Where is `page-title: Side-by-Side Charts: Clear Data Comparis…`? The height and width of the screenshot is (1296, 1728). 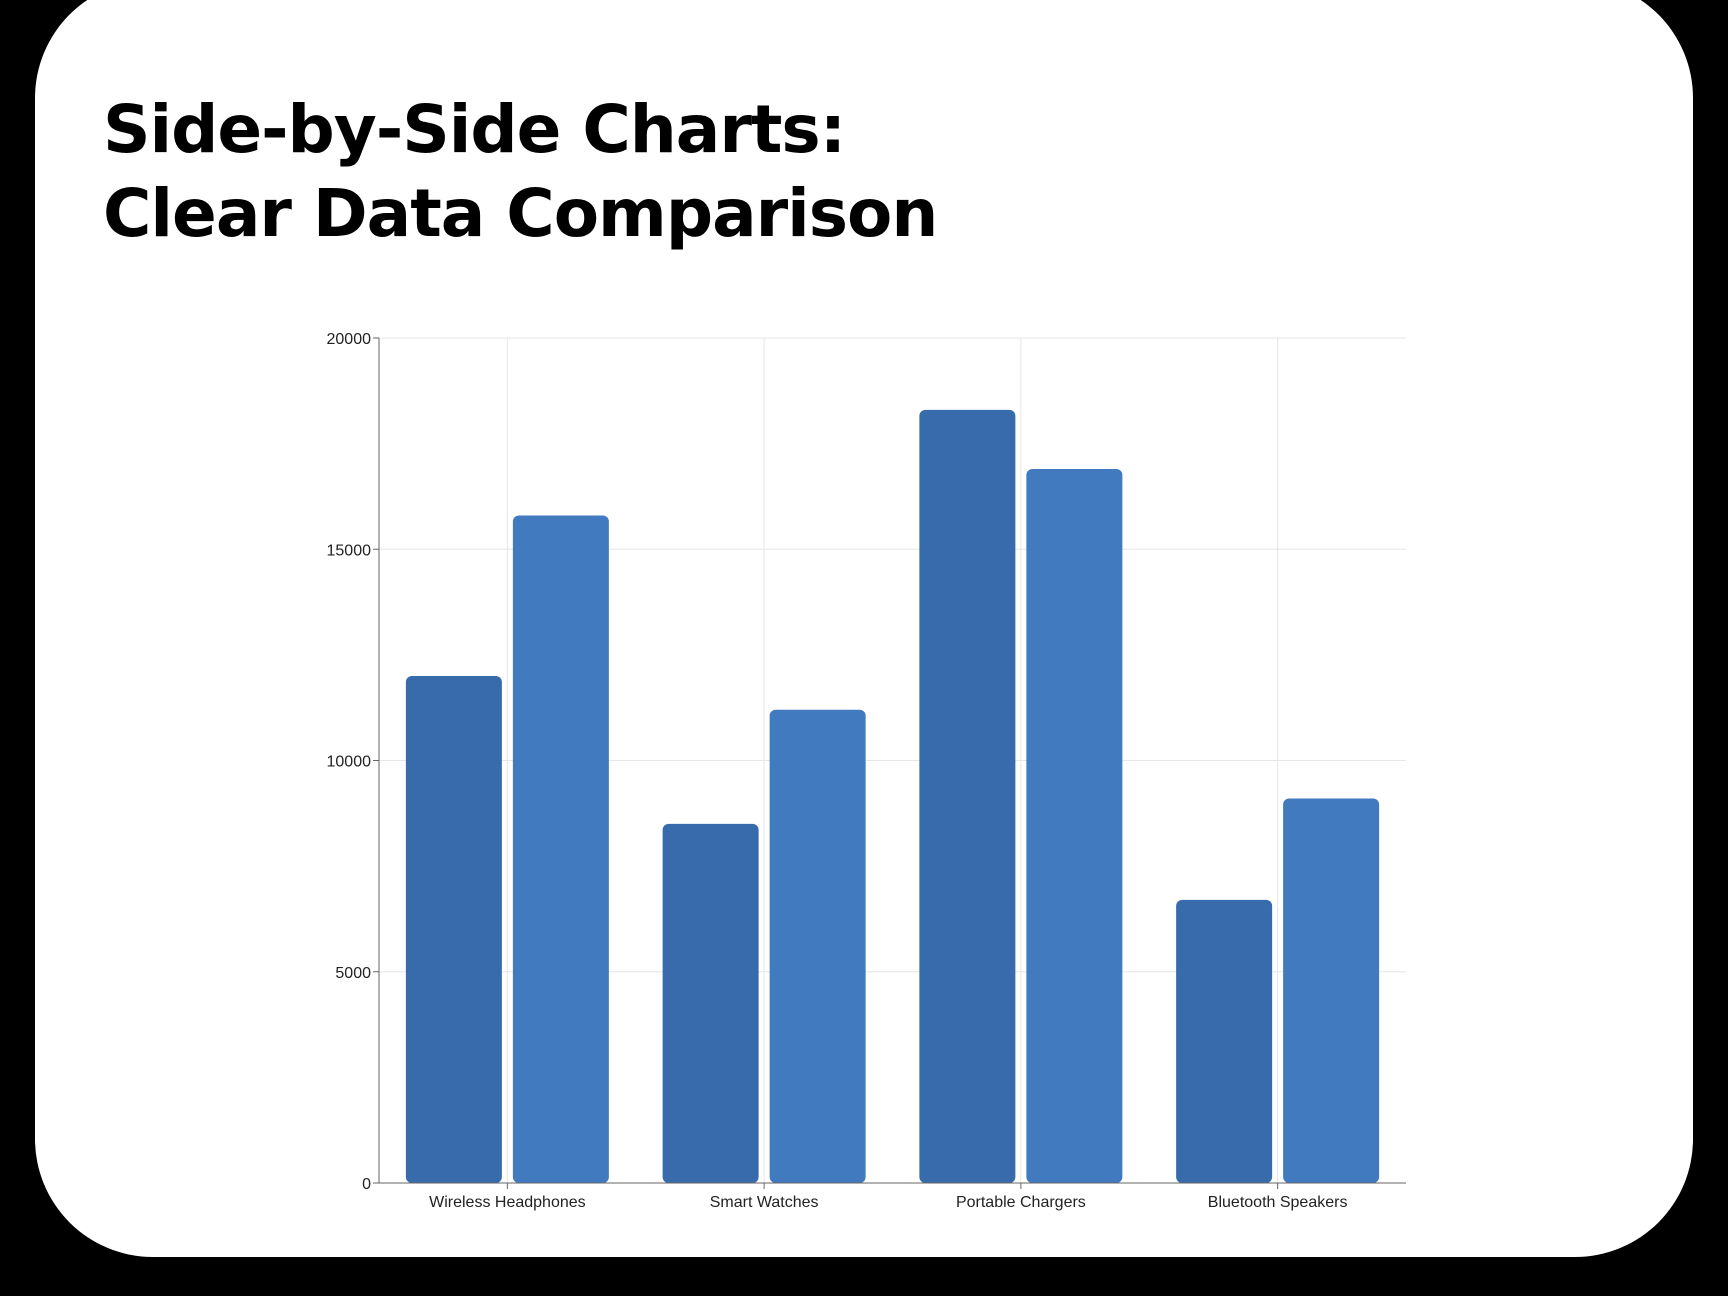
page-title: Side-by-Side Charts: Clear Data Comparis… is located at coordinates (520, 172).